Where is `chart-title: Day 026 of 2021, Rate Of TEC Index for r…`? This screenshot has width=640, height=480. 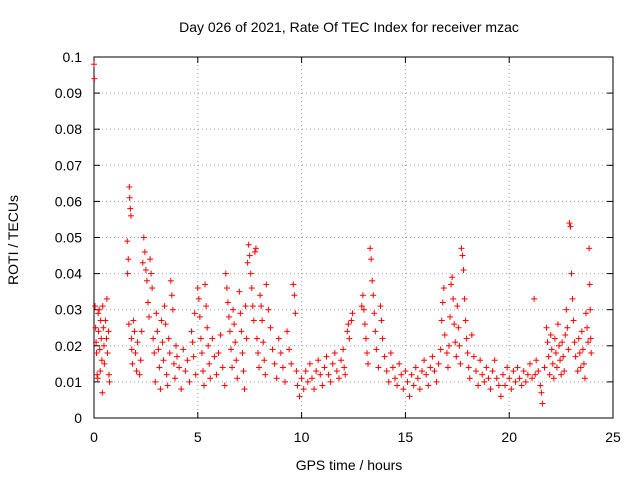
chart-title: Day 026 of 2021, Rate Of TEC Index for r… is located at coordinates (349, 27).